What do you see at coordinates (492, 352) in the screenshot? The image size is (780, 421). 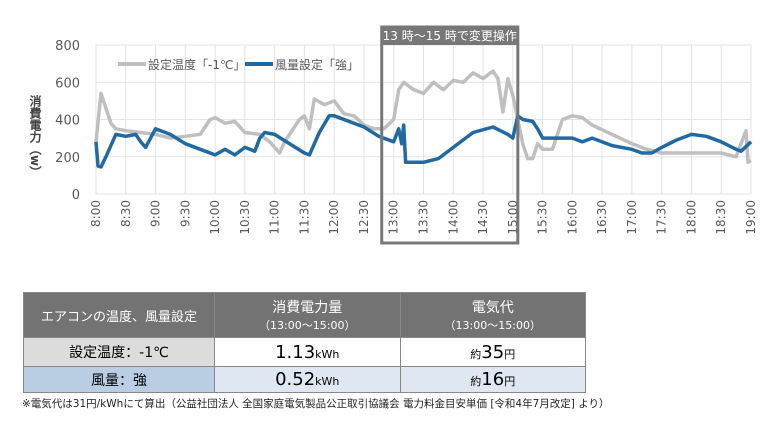 I see `cost-cell: 約35円` at bounding box center [492, 352].